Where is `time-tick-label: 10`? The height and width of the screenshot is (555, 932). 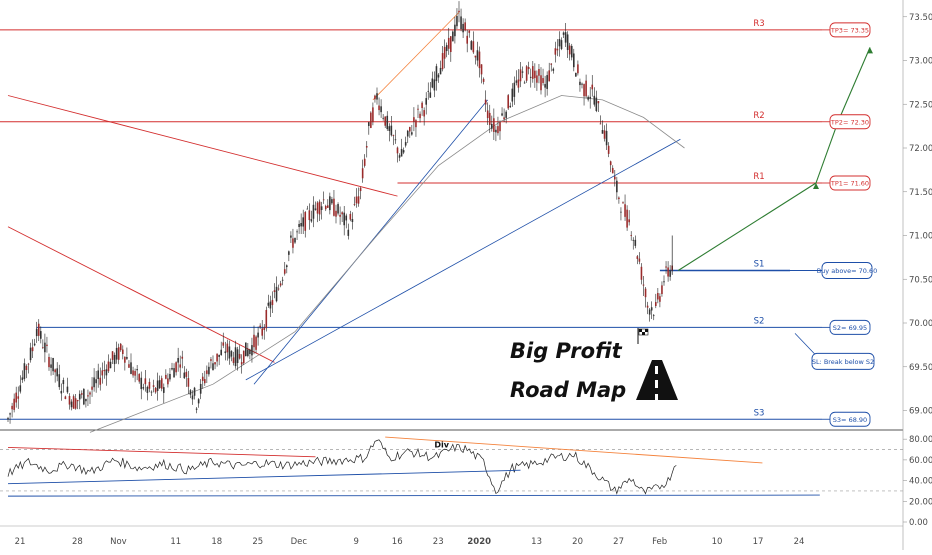 time-tick-label: 10 is located at coordinates (717, 542).